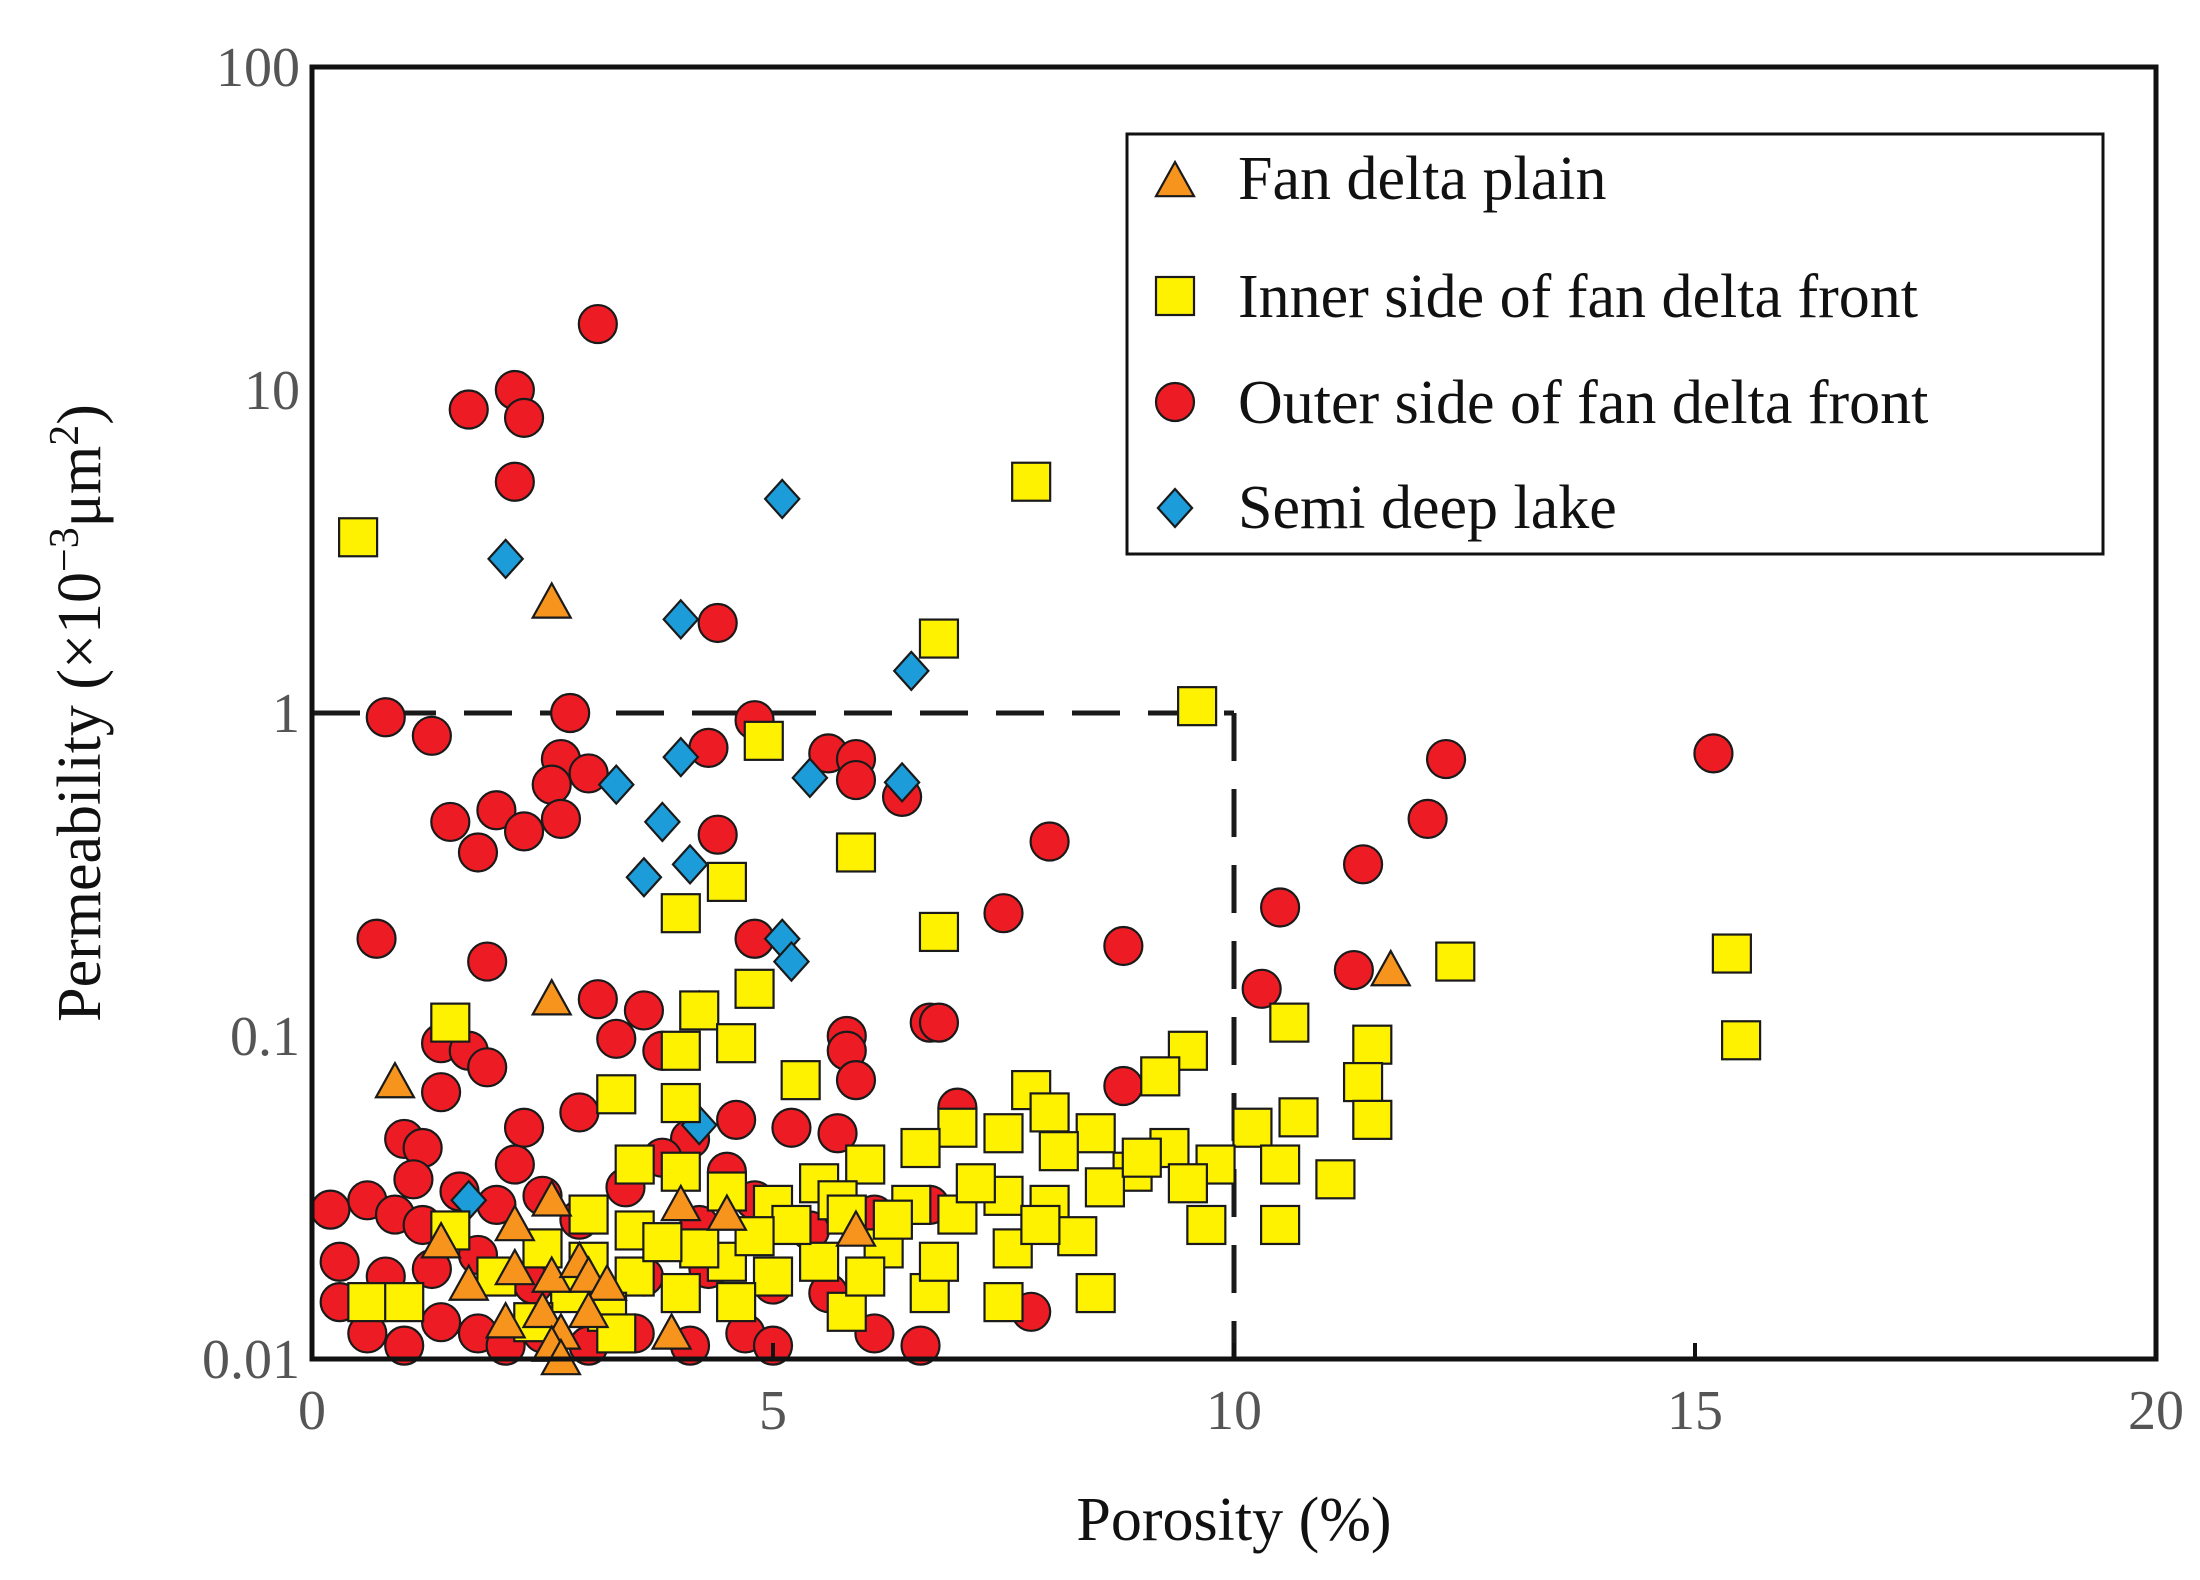 This screenshot has width=2200, height=1580. What do you see at coordinates (258, 68) in the screenshot?
I see `y-tick-label: 100` at bounding box center [258, 68].